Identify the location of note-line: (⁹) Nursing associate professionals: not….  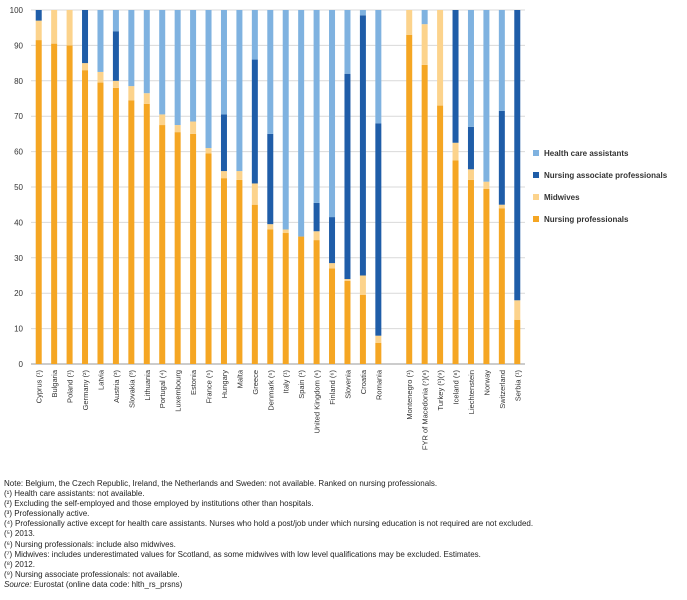
(92, 574).